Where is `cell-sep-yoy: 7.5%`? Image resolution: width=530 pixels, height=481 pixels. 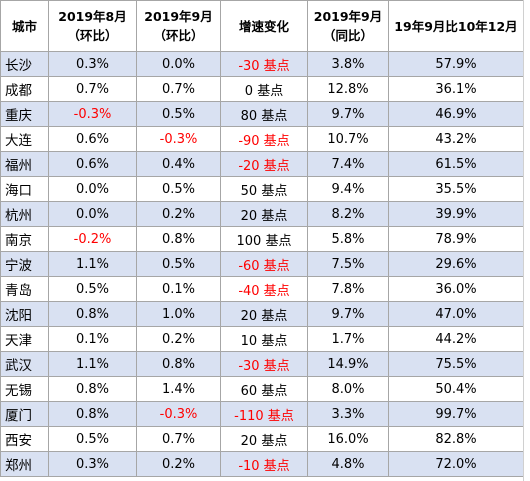 cell-sep-yoy: 7.5% is located at coordinates (348, 264).